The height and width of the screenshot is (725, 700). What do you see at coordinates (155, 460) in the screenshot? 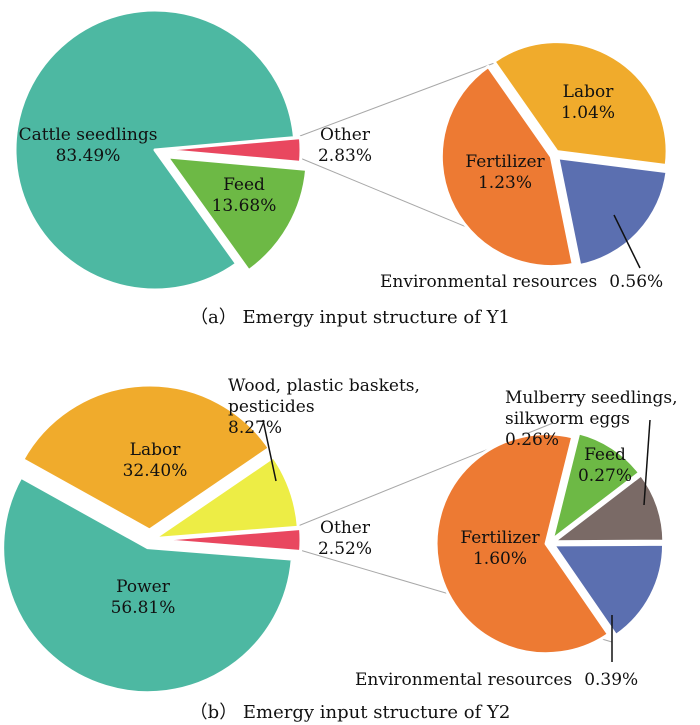
I see `label-labor: Labor 32.40%` at bounding box center [155, 460].